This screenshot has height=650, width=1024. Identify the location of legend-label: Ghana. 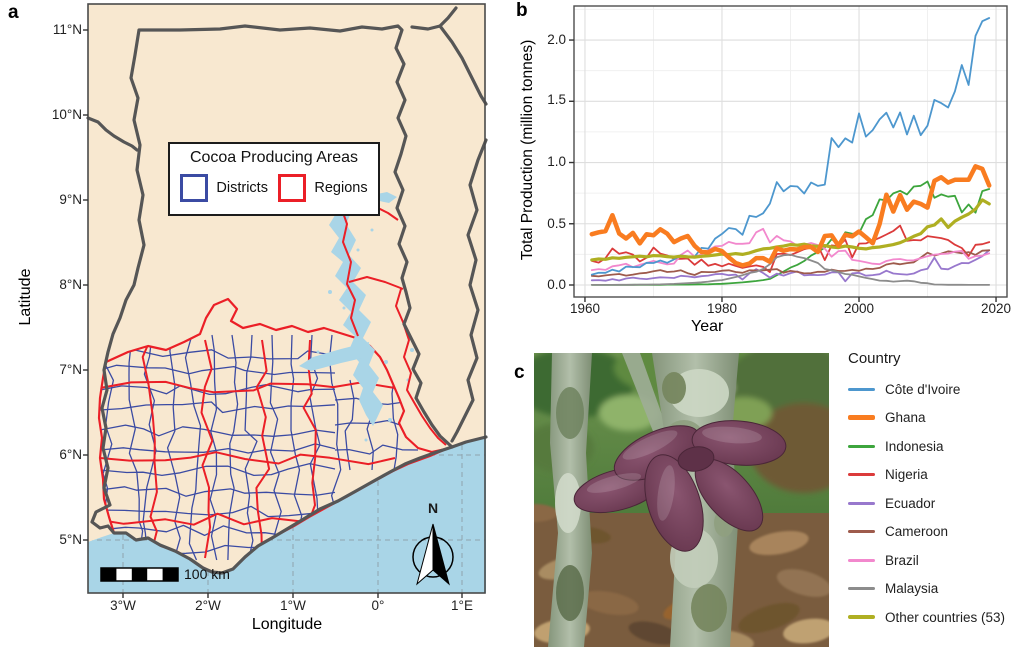
(905, 417).